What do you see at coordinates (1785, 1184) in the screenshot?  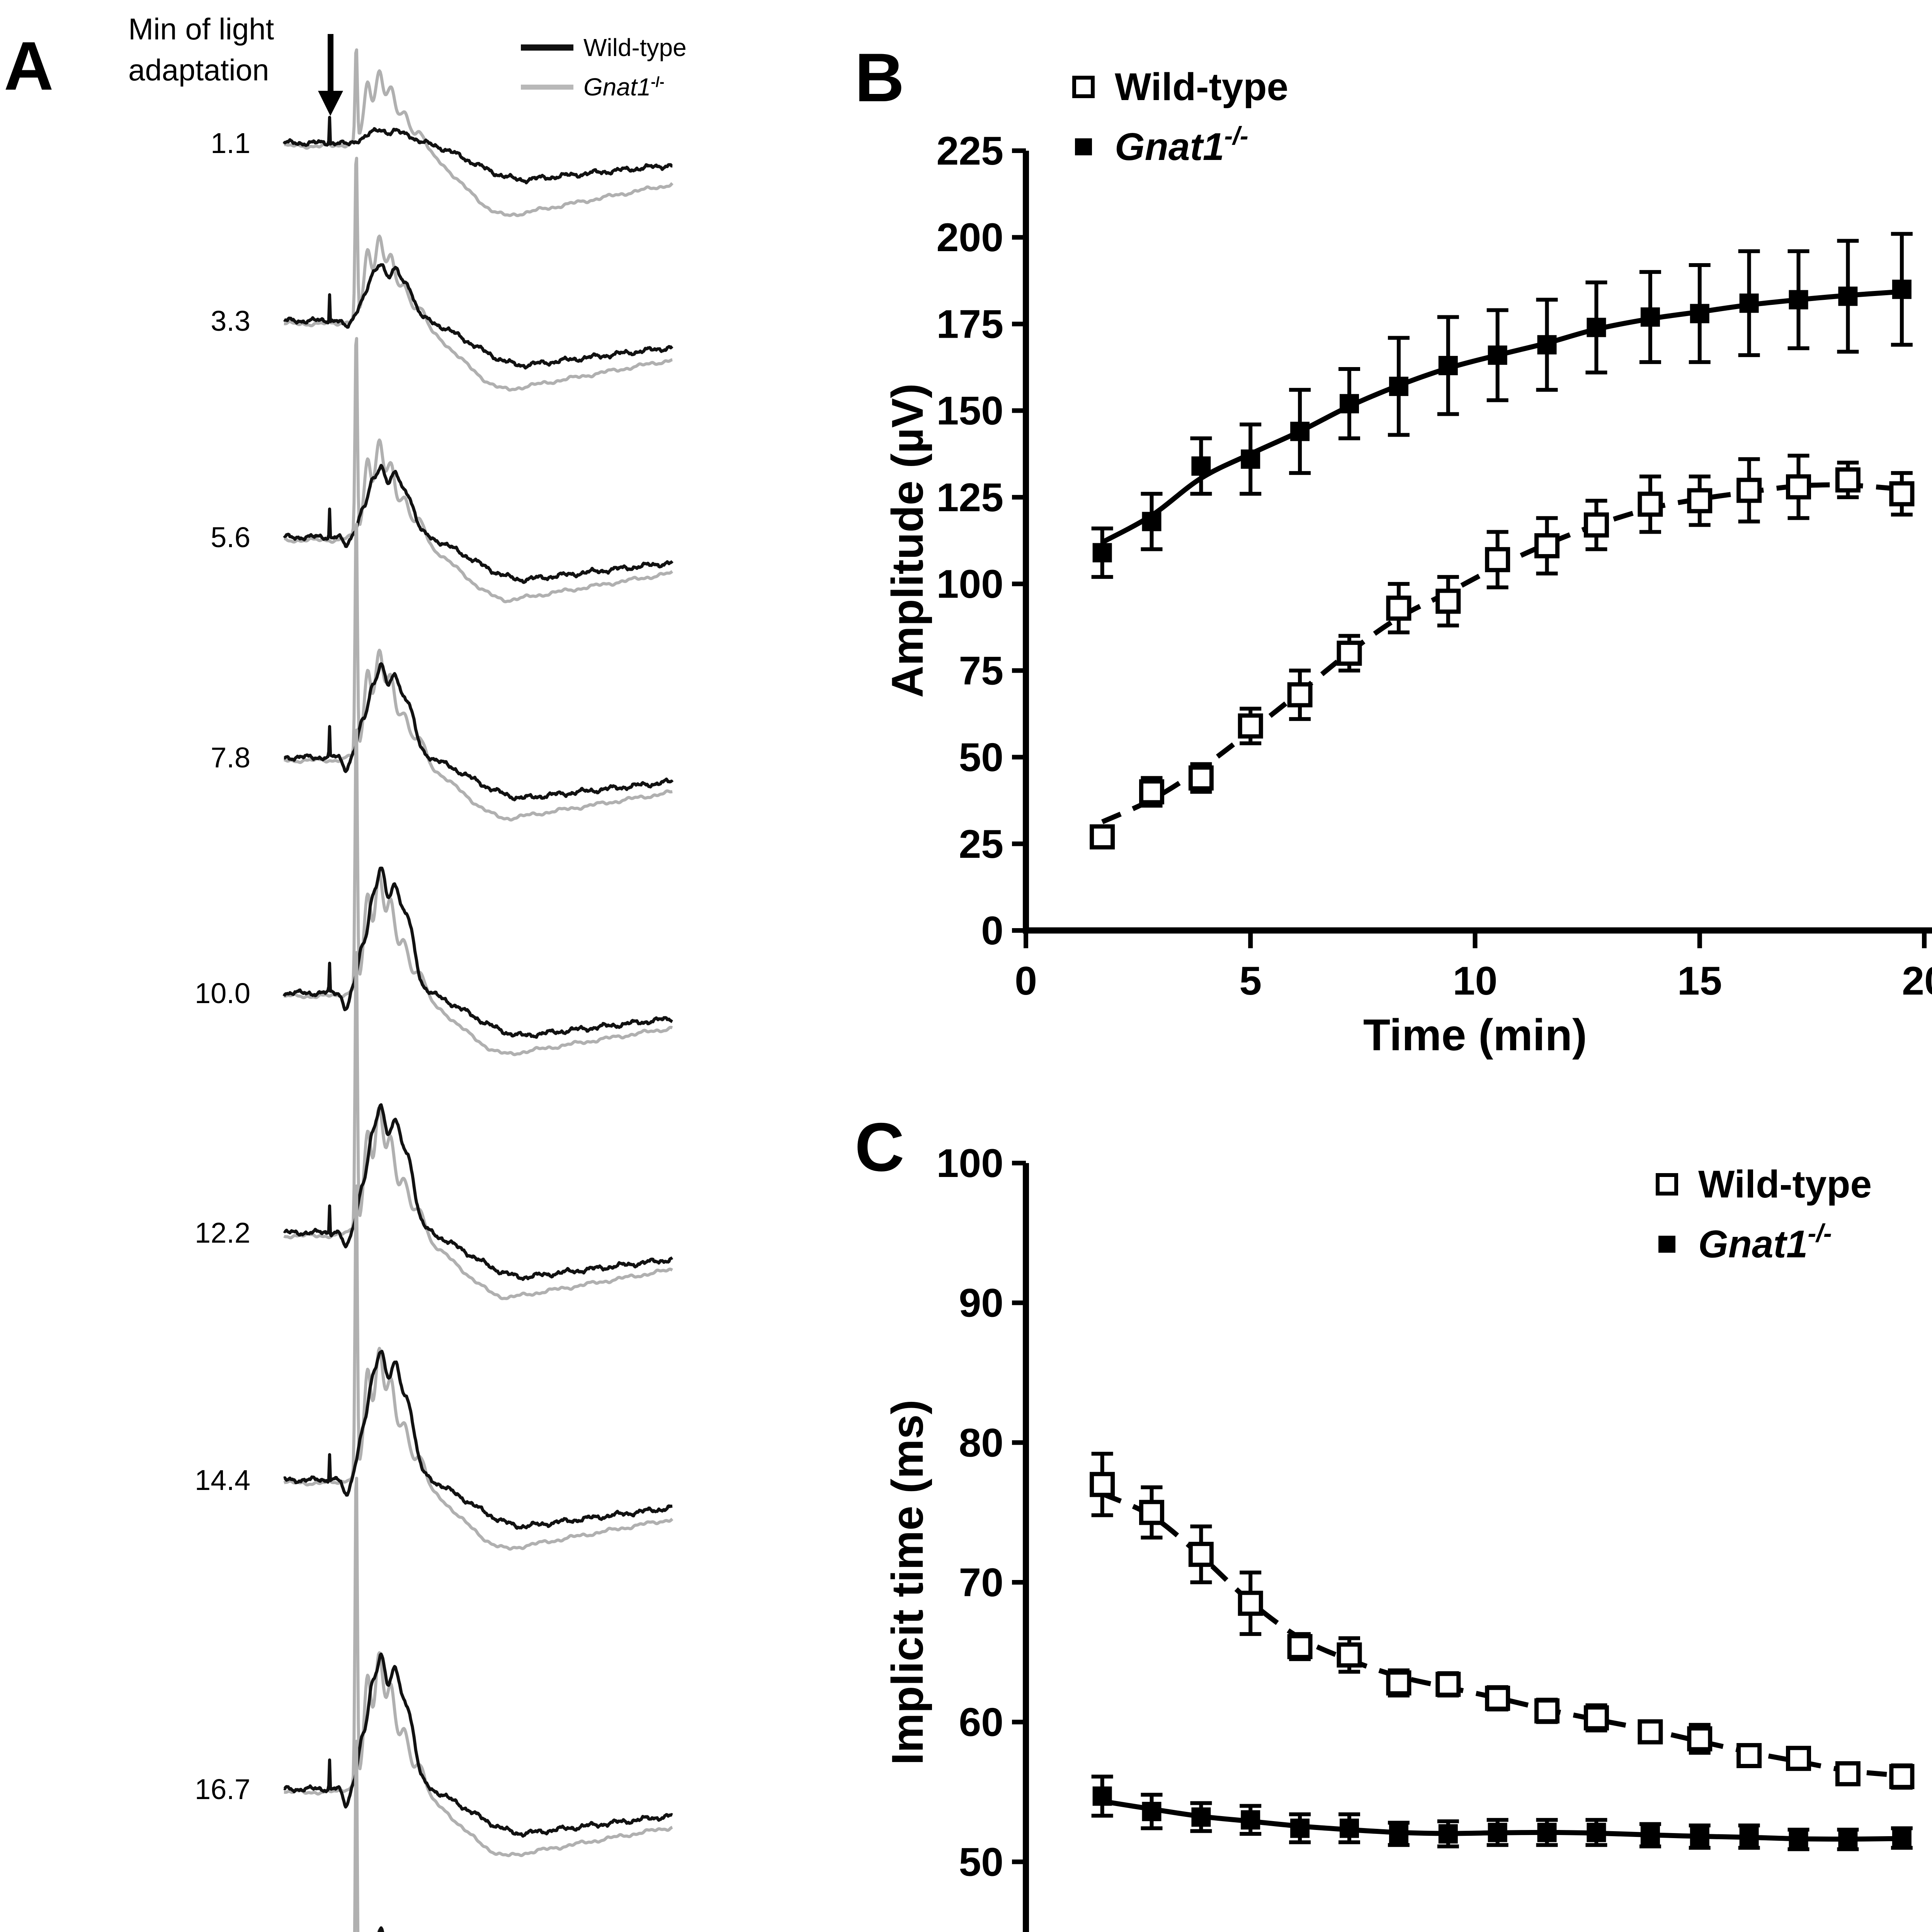 I see `legend-label: Wild-type` at bounding box center [1785, 1184].